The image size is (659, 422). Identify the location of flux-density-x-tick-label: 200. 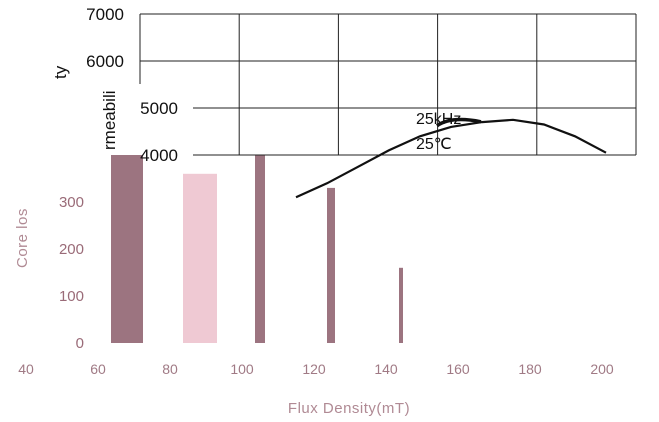
(602, 369).